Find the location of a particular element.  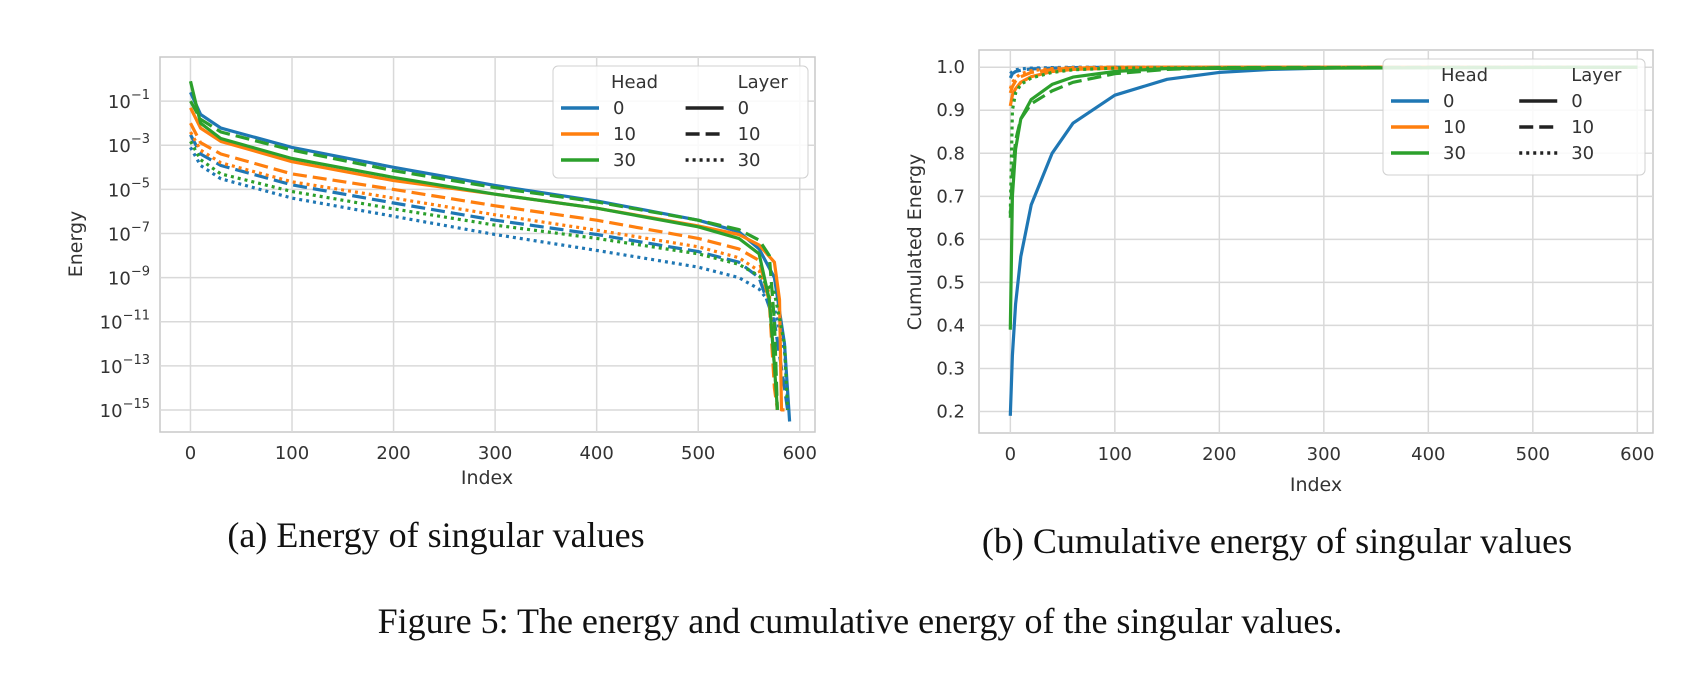

energy-subcaption: (a) Energy of singular values is located at coordinates (435, 535).